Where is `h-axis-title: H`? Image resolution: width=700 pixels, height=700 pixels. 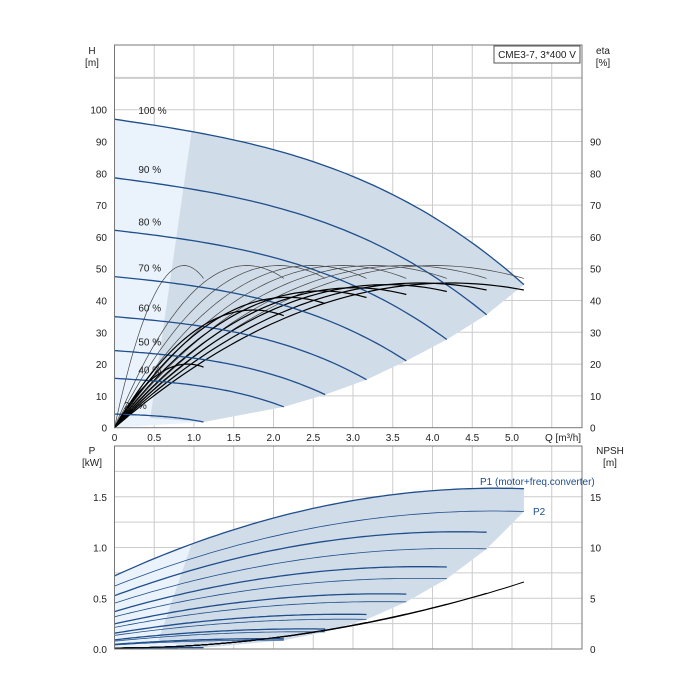 h-axis-title: H is located at coordinates (91, 51).